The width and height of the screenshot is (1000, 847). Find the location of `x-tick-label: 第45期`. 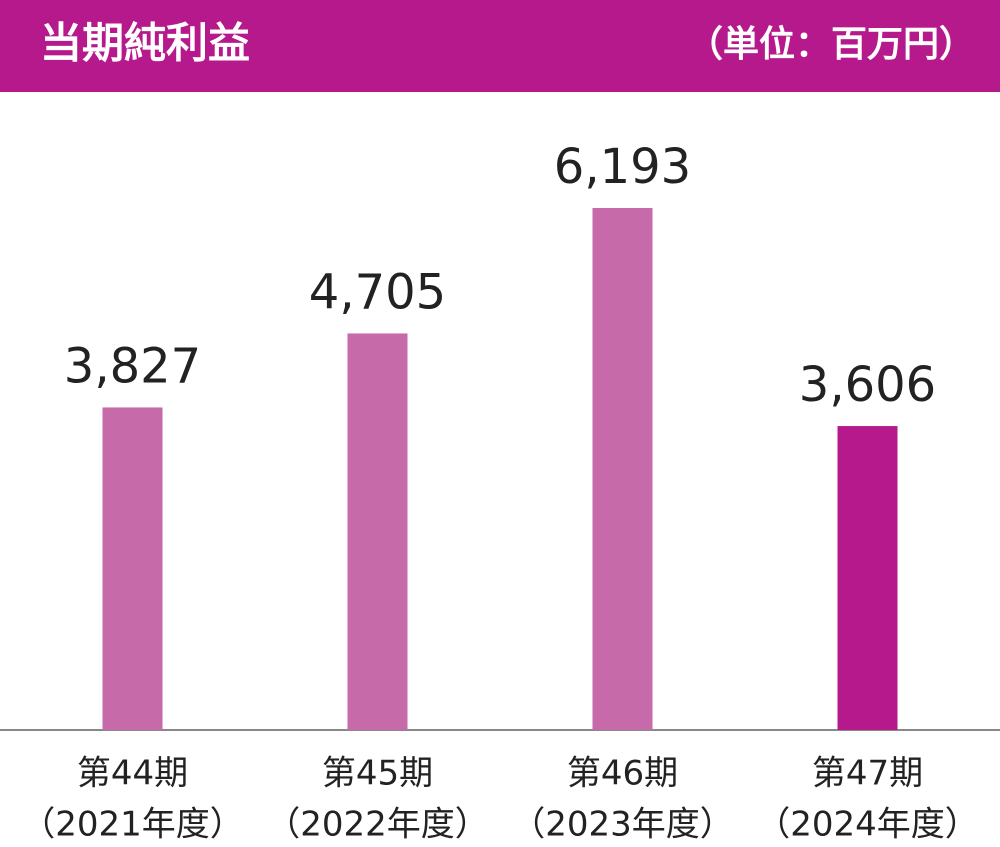

x-tick-label: 第45期 is located at coordinates (377, 774).